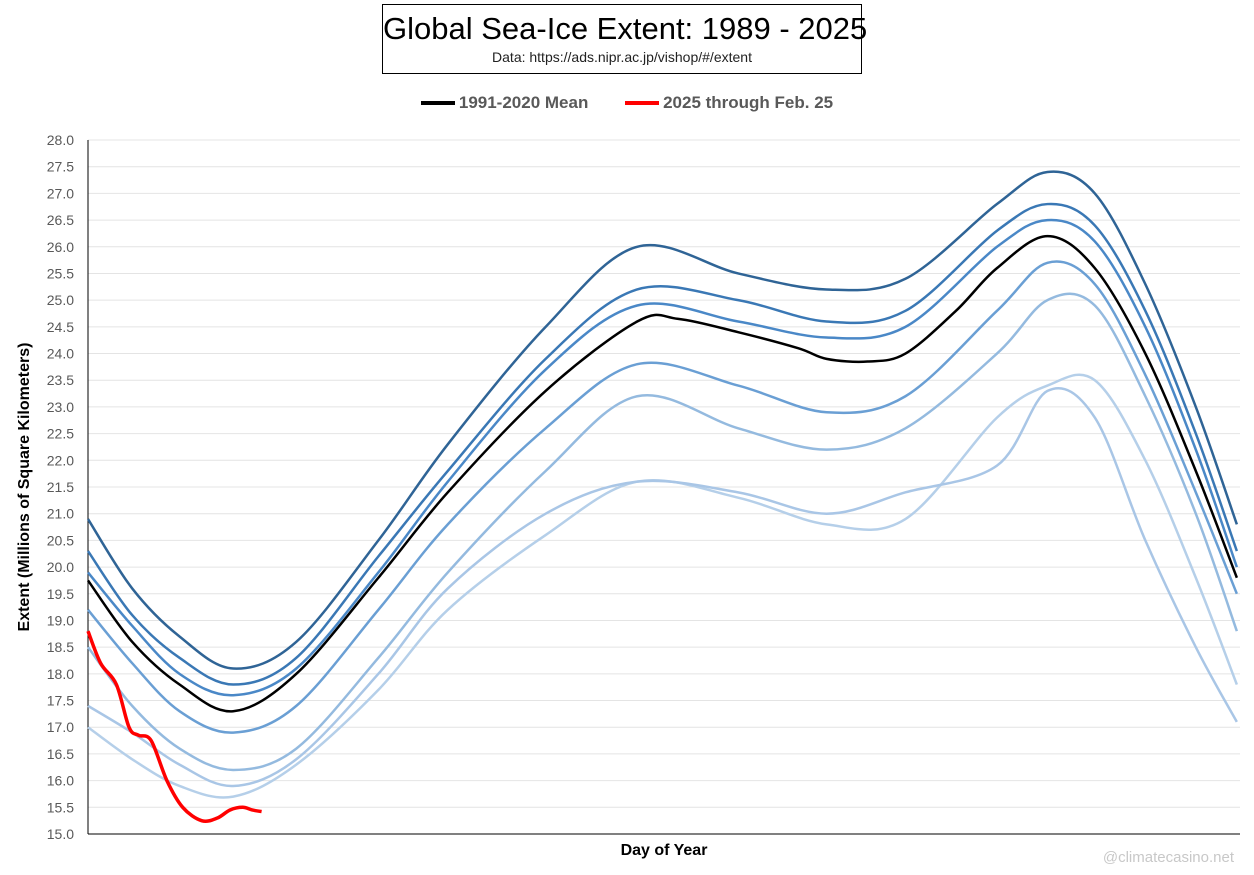 Image resolution: width=1254 pixels, height=875 pixels. Describe the element at coordinates (60, 540) in the screenshot. I see `y-tick-label: 20.5` at that location.